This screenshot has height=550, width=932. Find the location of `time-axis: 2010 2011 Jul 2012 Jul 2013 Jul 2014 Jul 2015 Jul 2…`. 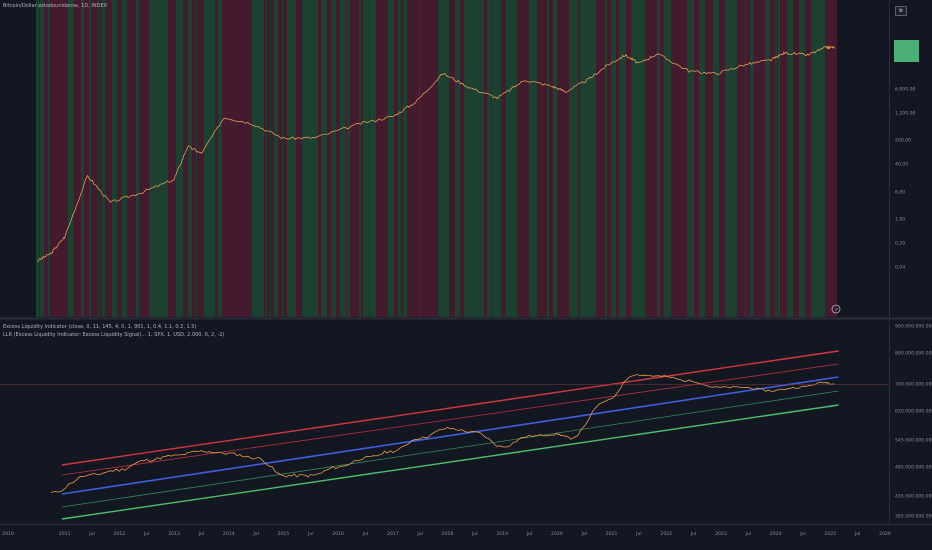

time-axis: 2010 2011 Jul 2012 Jul 2013 Jul 2014 Jul 2015 Jul 2… is located at coordinates (446, 534).